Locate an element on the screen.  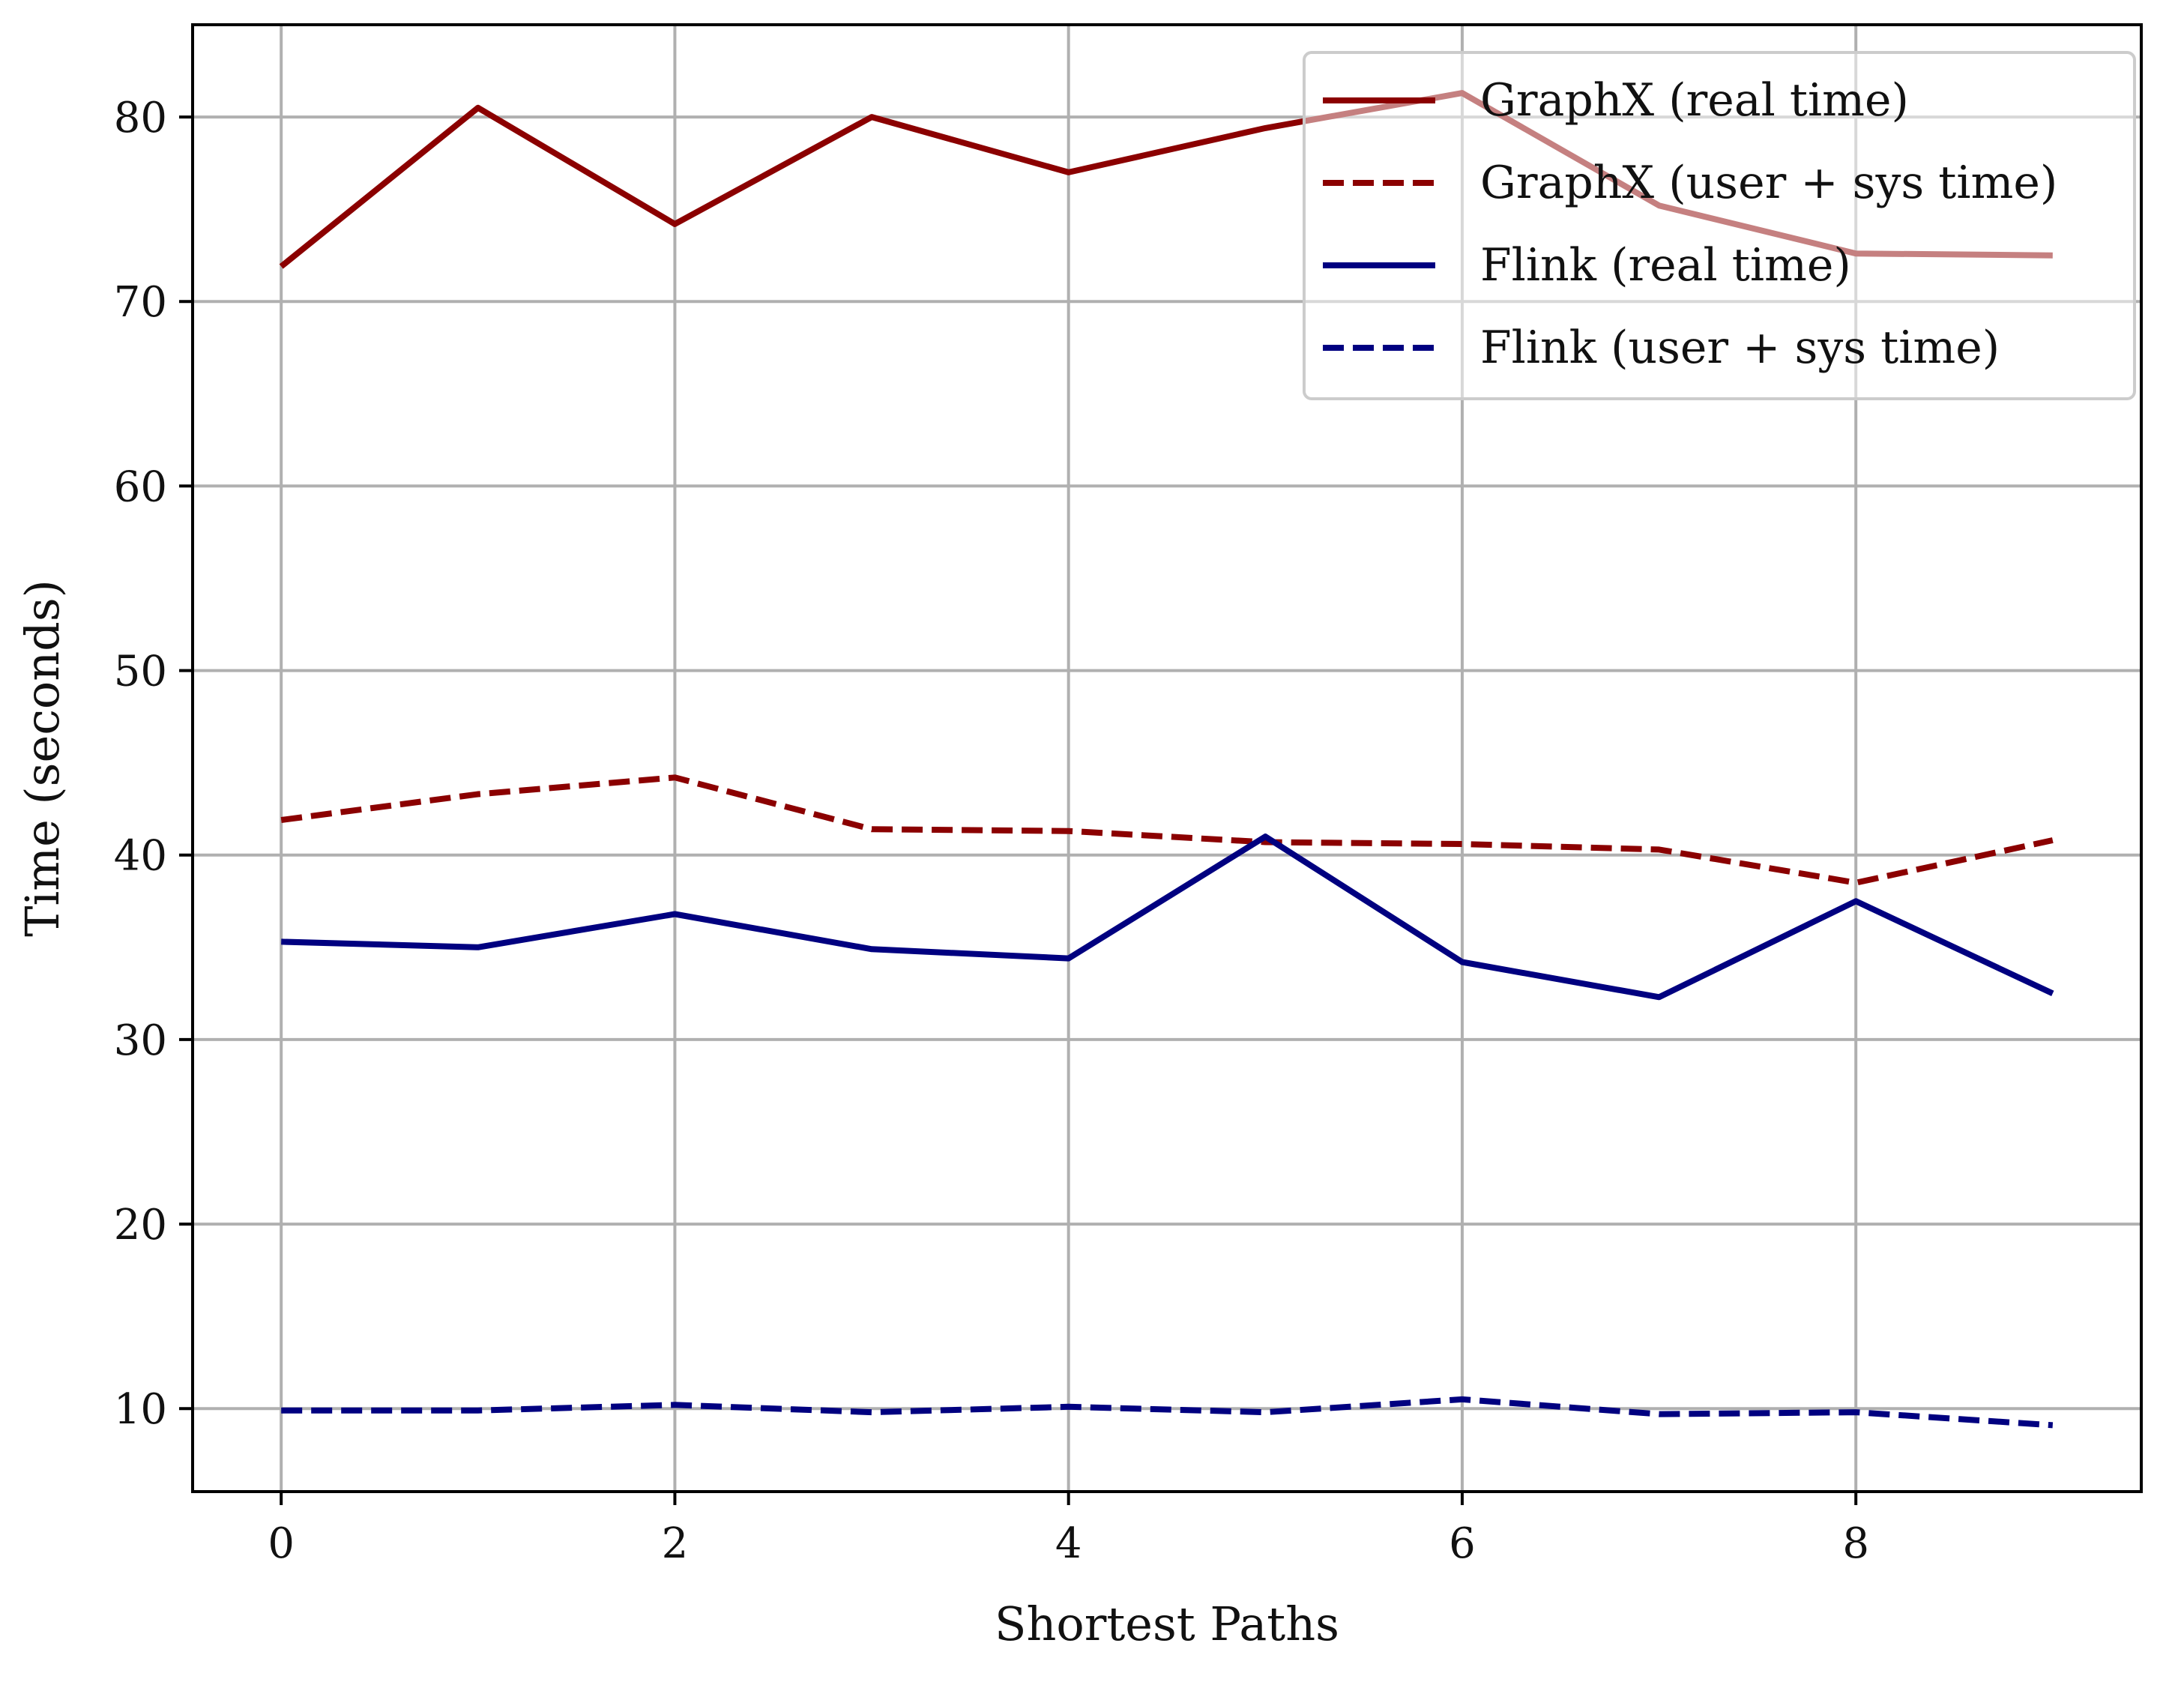
y-tick-label: 60 is located at coordinates (140, 487).